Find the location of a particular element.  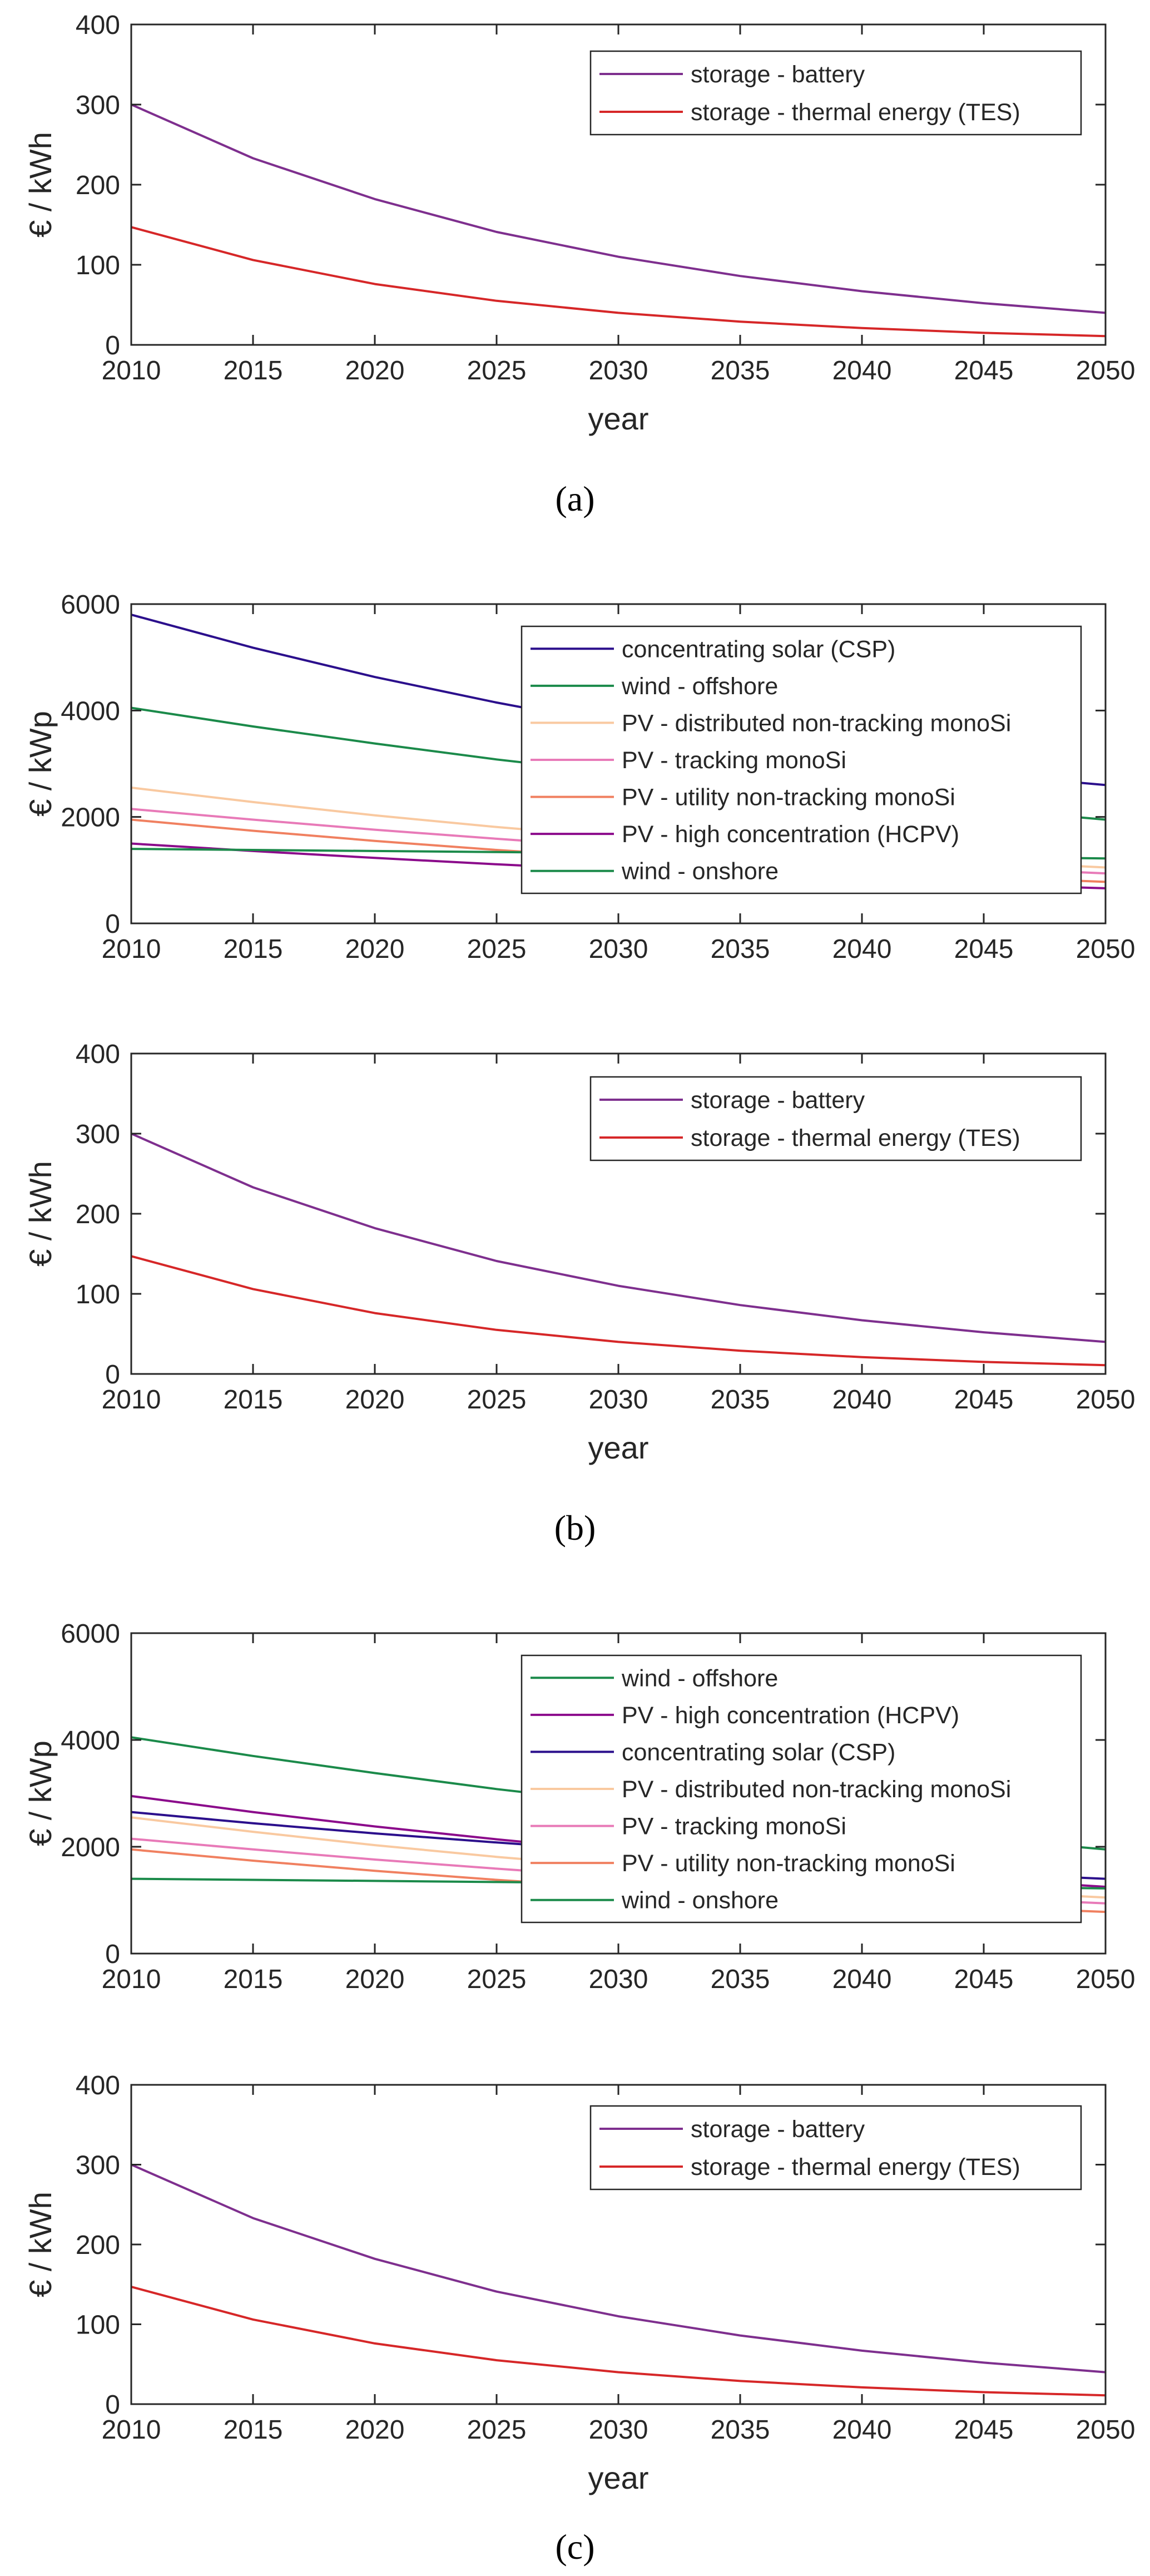

panel-caption: (a) is located at coordinates (574, 498).